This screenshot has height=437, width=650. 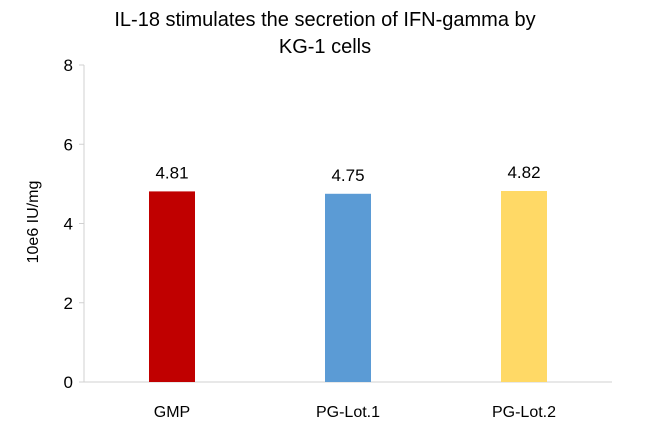 What do you see at coordinates (68, 303) in the screenshot?
I see `y-tick-label: 2` at bounding box center [68, 303].